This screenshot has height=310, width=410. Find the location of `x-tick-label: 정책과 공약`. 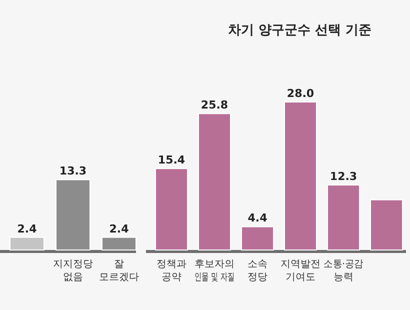

x-tick-label: 정책과 공약 is located at coordinates (171, 271).